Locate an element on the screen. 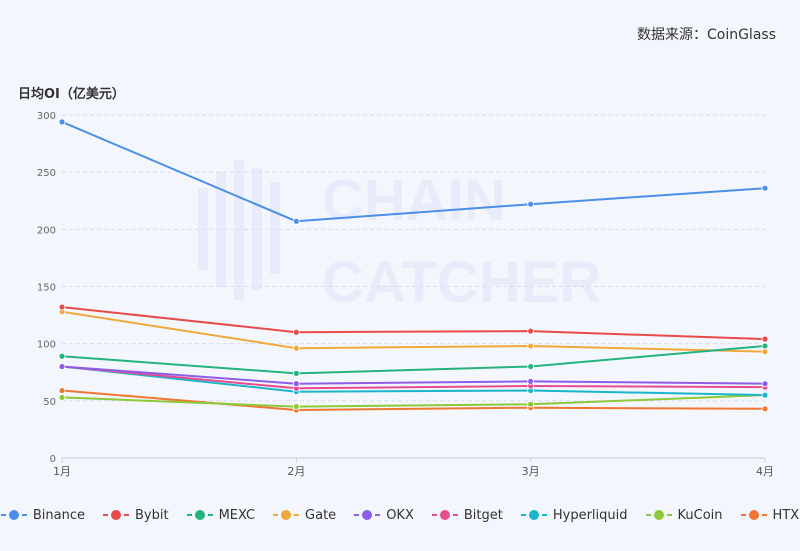 Image resolution: width=800 pixels, height=551 pixels. legend-label: HTX is located at coordinates (786, 515).